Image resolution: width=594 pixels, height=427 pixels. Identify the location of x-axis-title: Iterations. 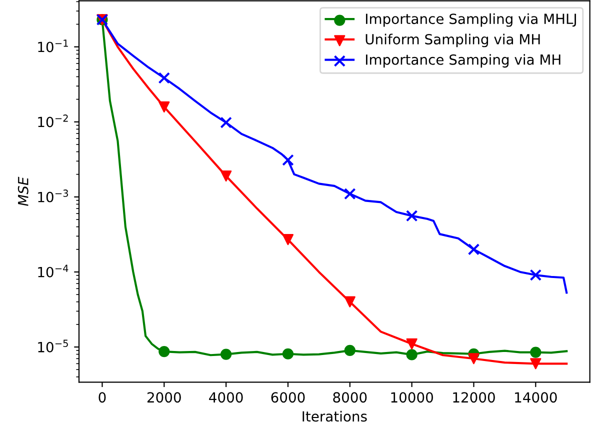
(334, 416).